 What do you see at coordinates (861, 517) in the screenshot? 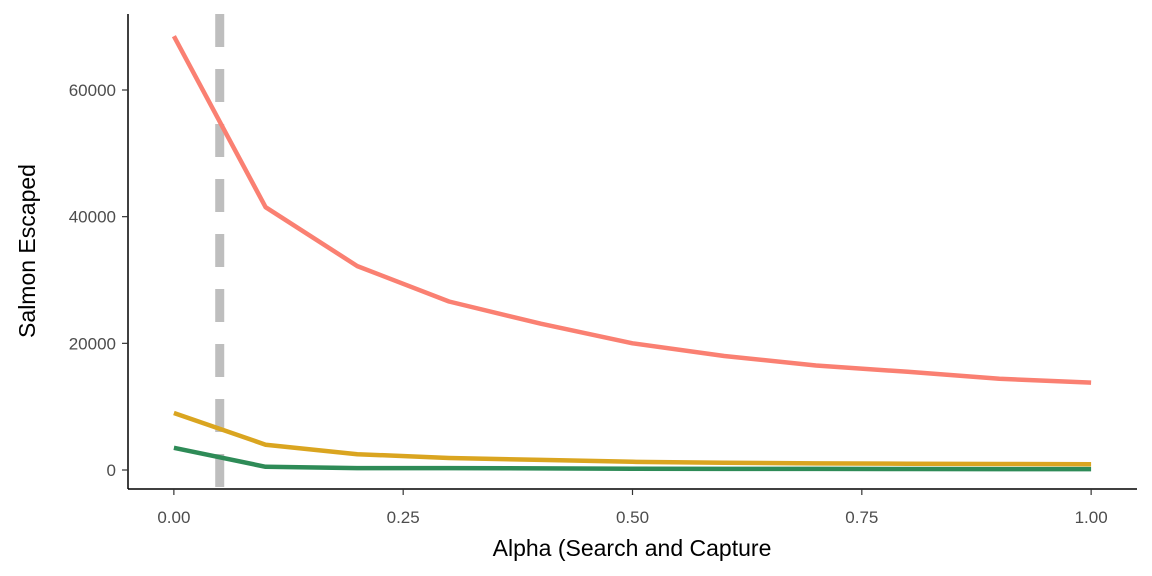
I see `x-tick-label: 0.75` at bounding box center [861, 517].